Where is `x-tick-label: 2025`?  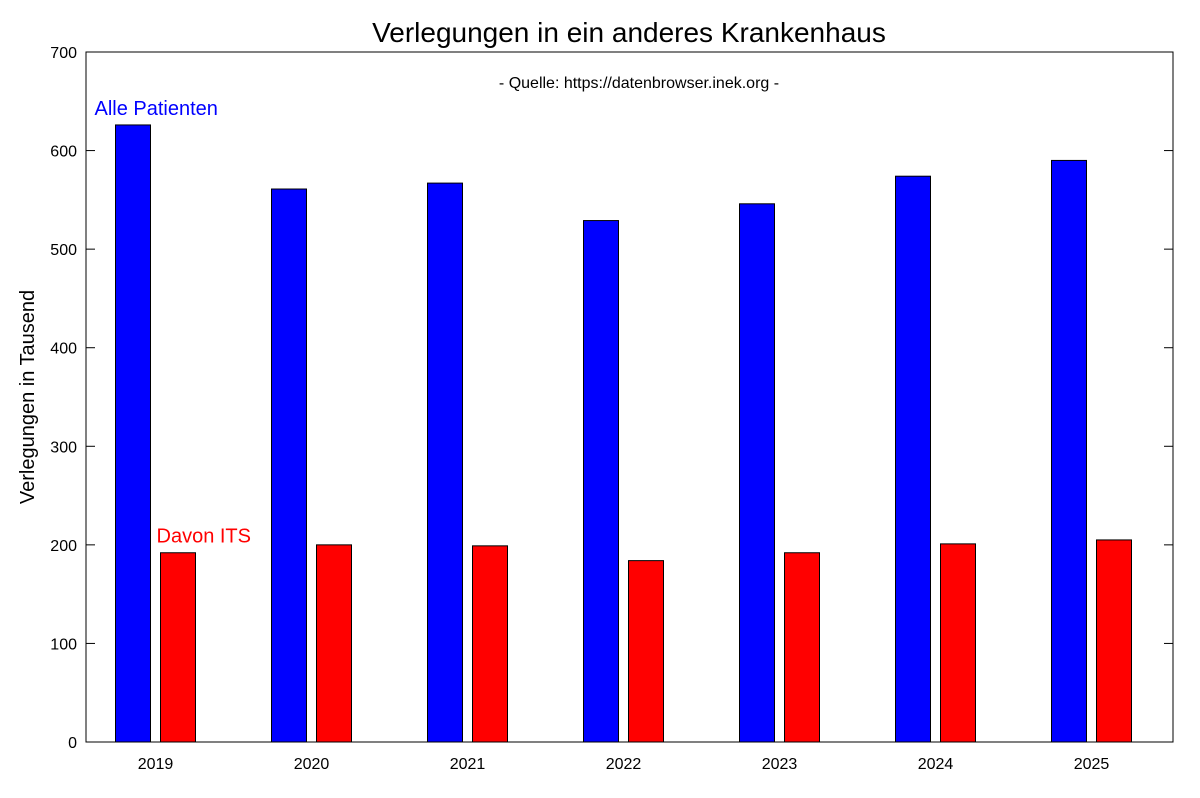 x-tick-label: 2025 is located at coordinates (1092, 764).